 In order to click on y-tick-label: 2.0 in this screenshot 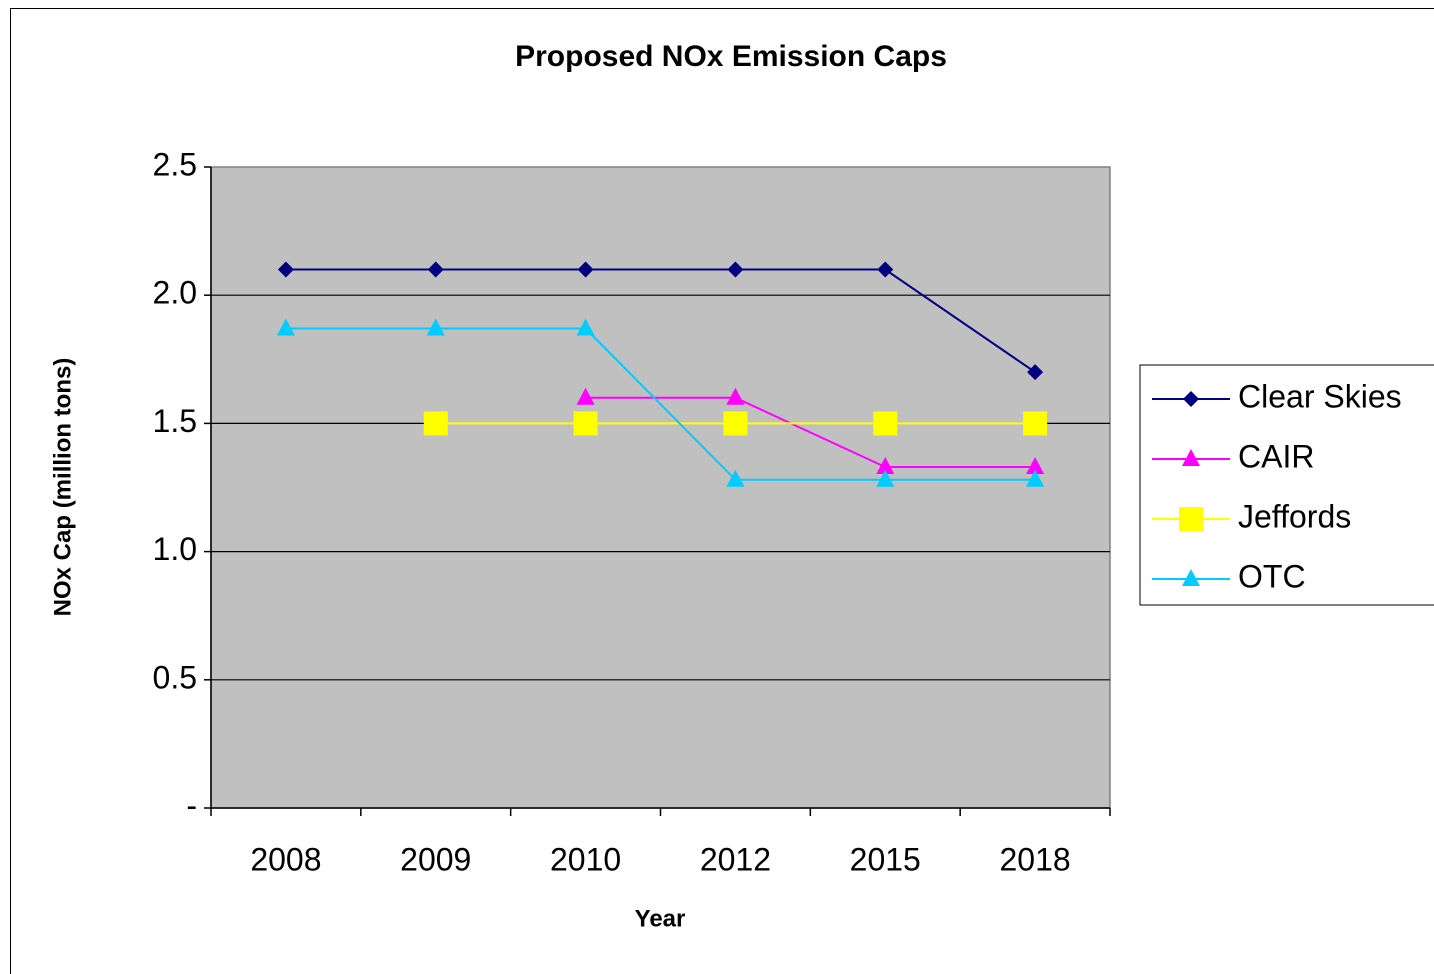, I will do `click(175, 293)`.